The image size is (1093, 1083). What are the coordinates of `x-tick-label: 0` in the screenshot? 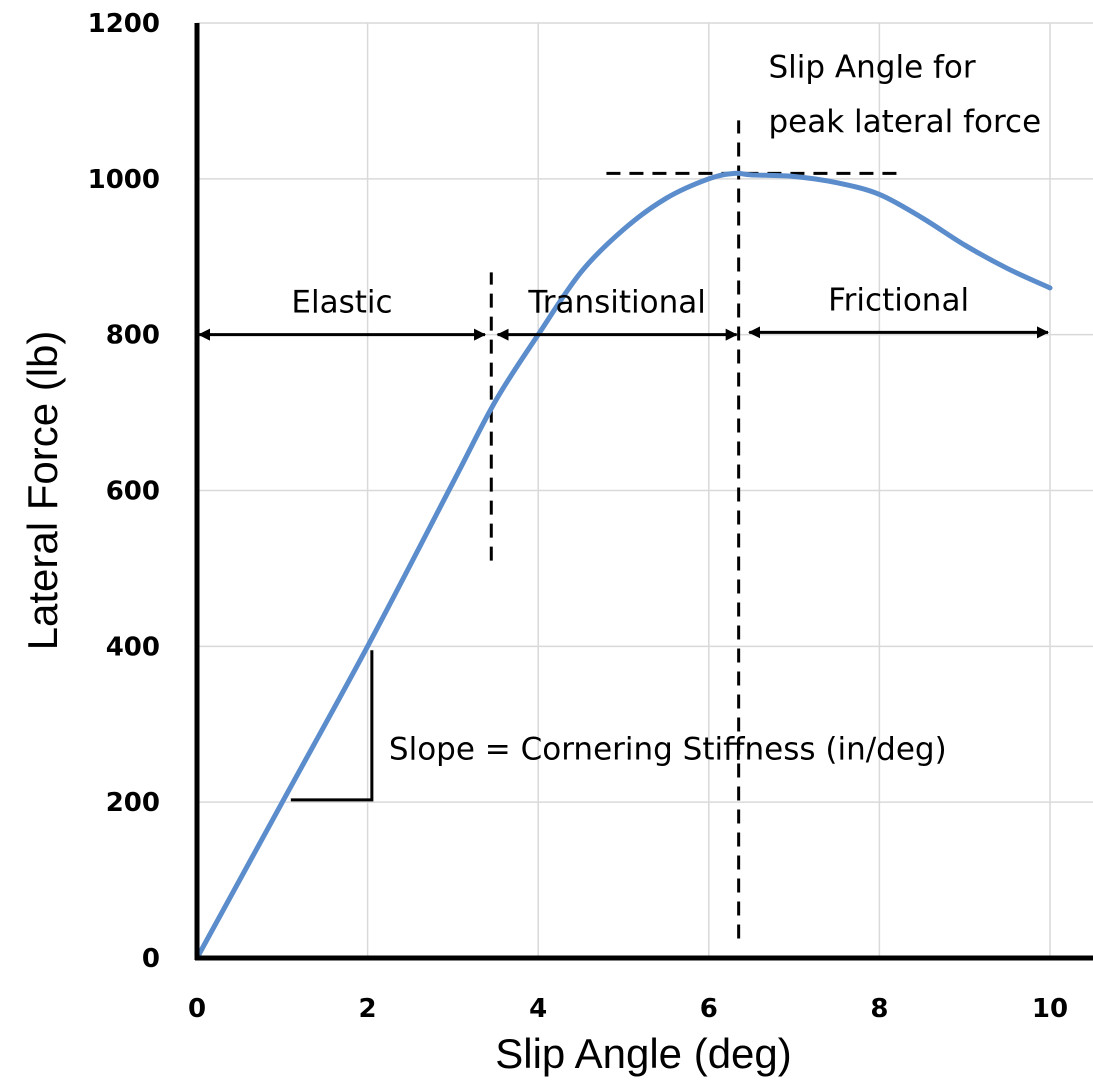 It's located at (197, 1009).